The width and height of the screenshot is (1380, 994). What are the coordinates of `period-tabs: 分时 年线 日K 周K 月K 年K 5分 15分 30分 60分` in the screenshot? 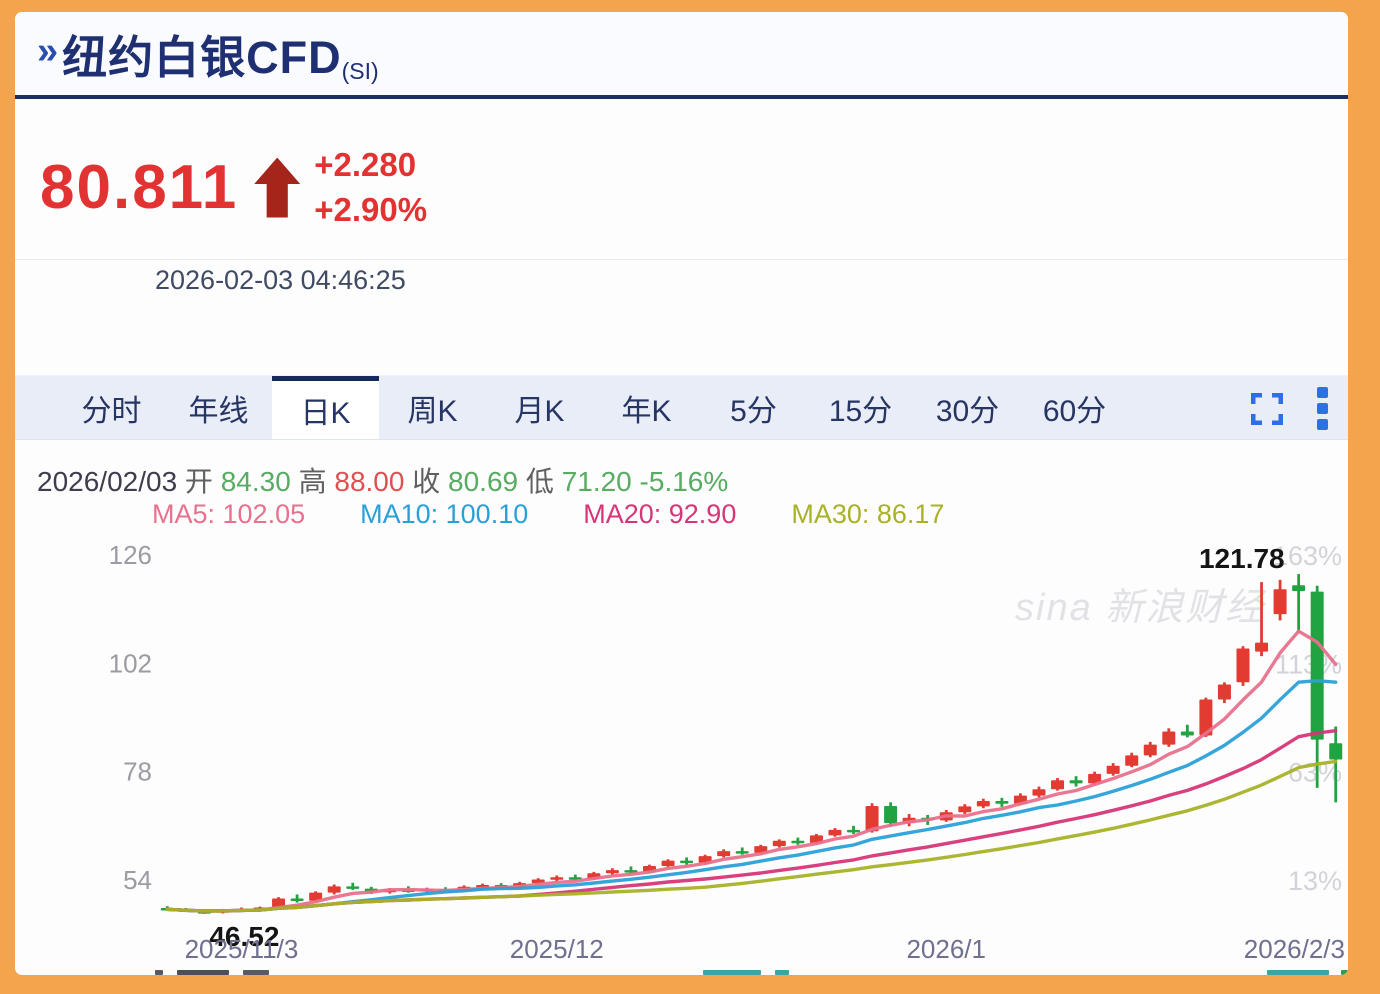 It's located at (681, 407).